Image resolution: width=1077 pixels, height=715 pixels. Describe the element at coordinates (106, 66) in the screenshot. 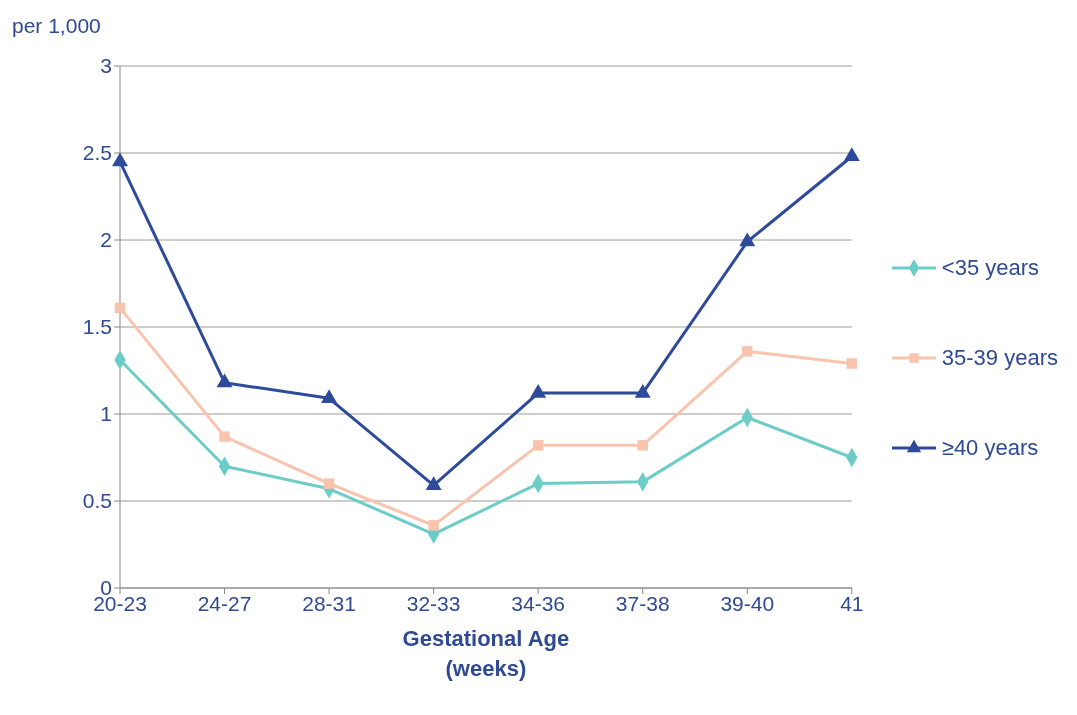

I see `y-tick-label: 3` at that location.